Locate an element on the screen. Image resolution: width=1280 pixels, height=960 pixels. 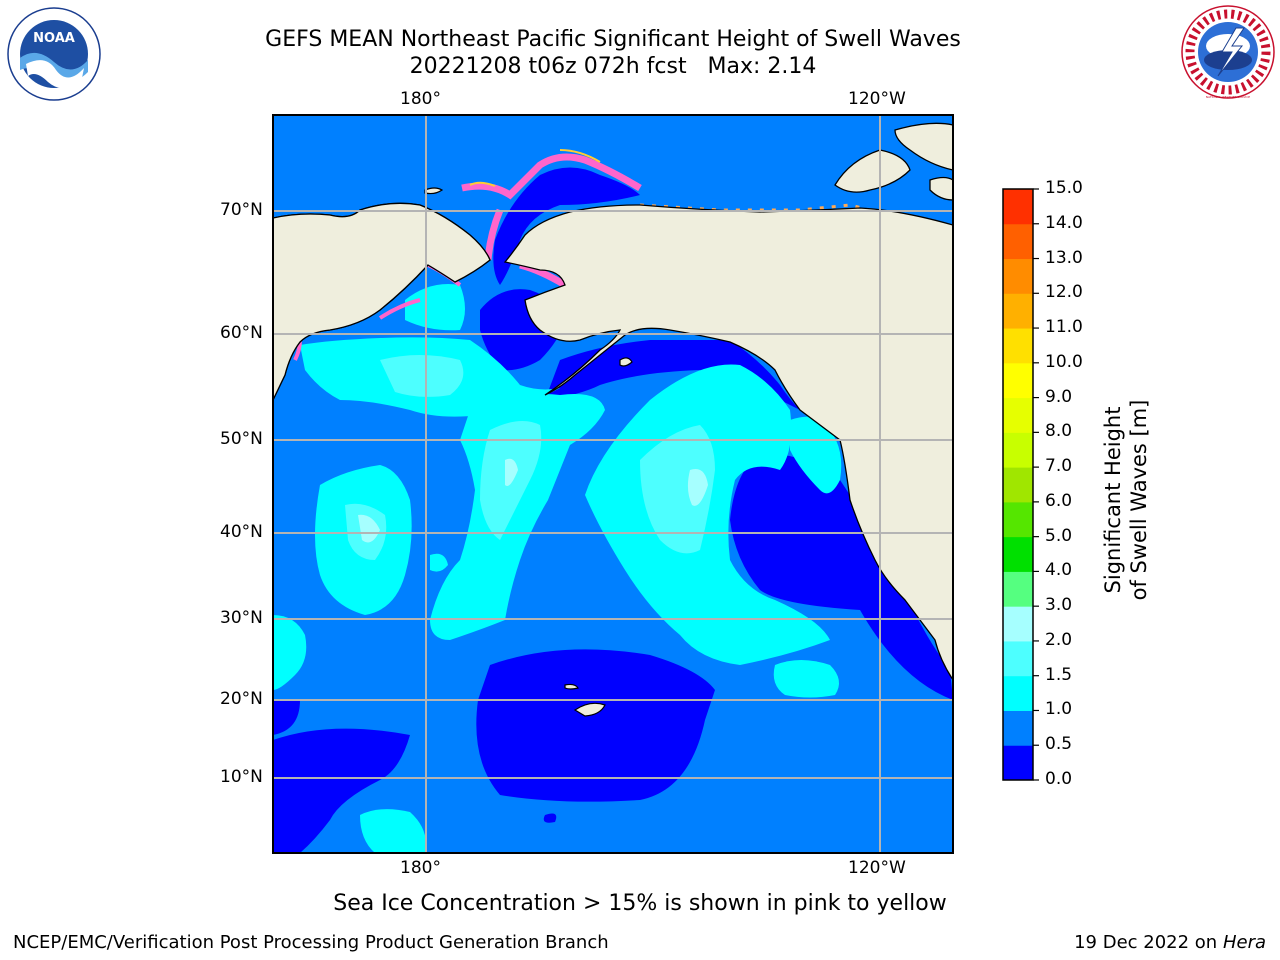
swell-peak-northeast is located at coordinates (697, 487).